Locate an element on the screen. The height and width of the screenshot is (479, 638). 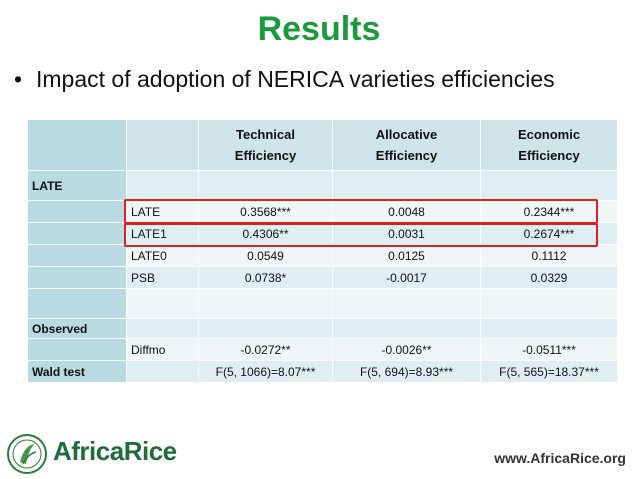
table-row is located at coordinates (322, 303).